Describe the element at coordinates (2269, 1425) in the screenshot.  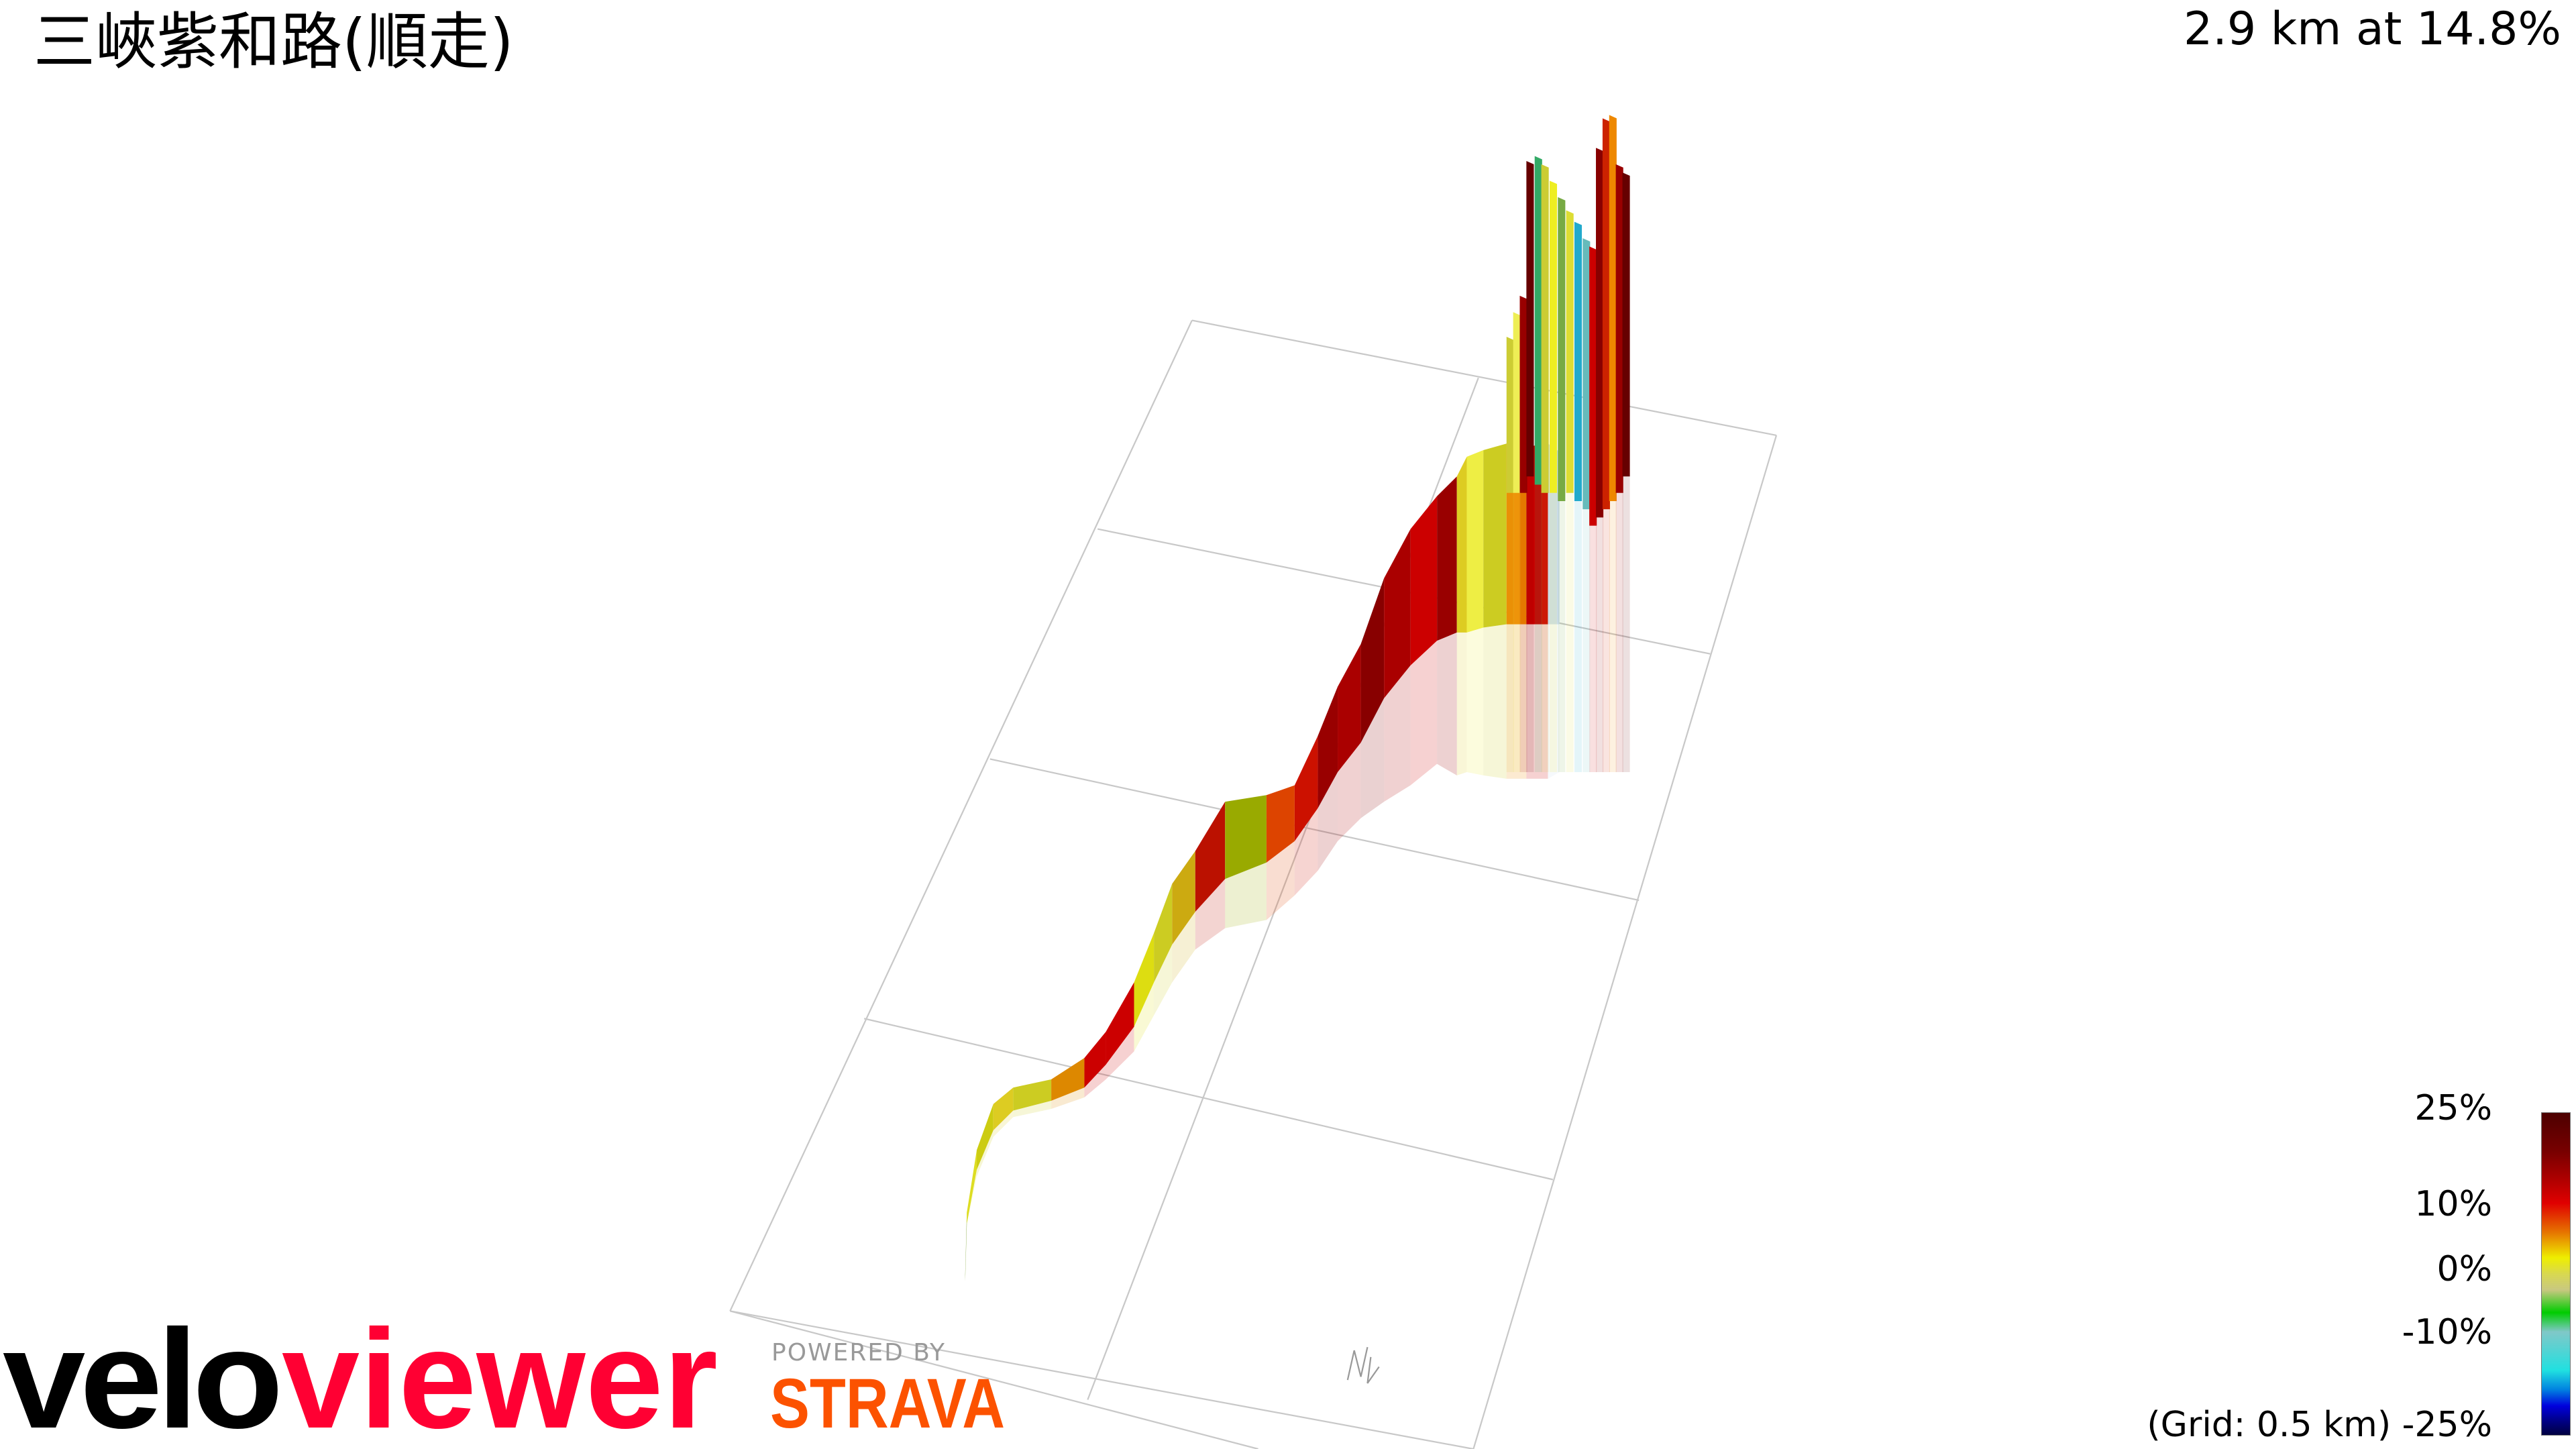
I see `grid-scale-label: (Grid: 0.5 km)` at that location.